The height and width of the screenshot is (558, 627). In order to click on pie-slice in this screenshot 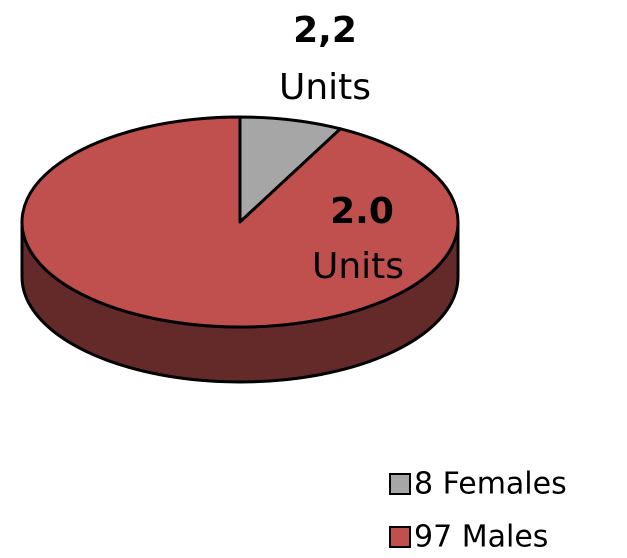, I will do `click(290, 169)`.